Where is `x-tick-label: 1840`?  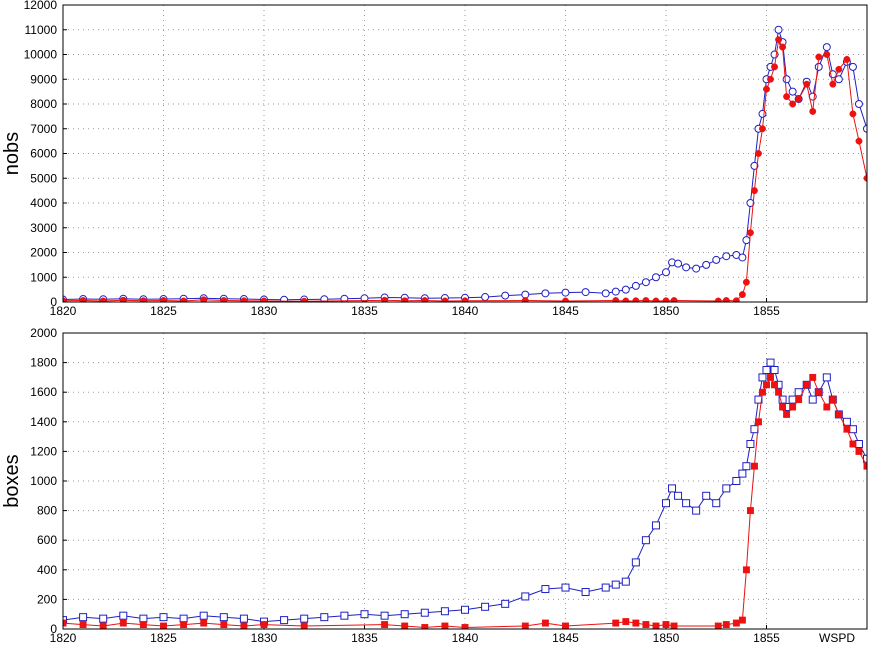 x-tick-label: 1840 is located at coordinates (465, 638).